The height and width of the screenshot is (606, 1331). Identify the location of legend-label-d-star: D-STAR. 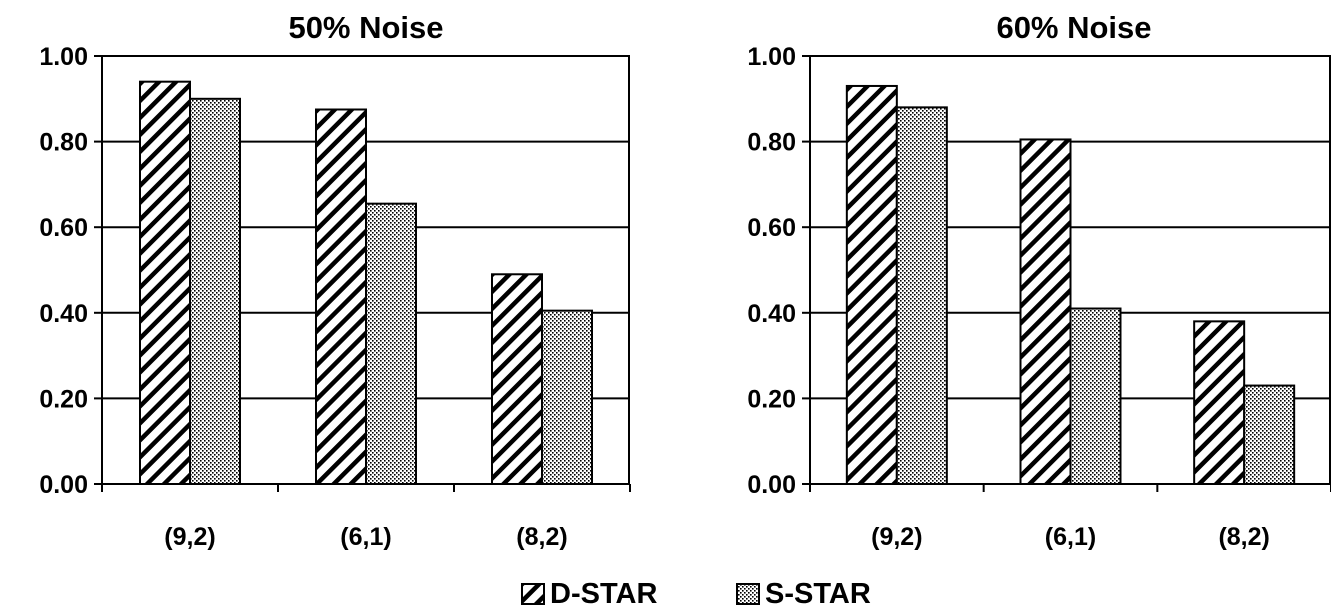
(603, 592).